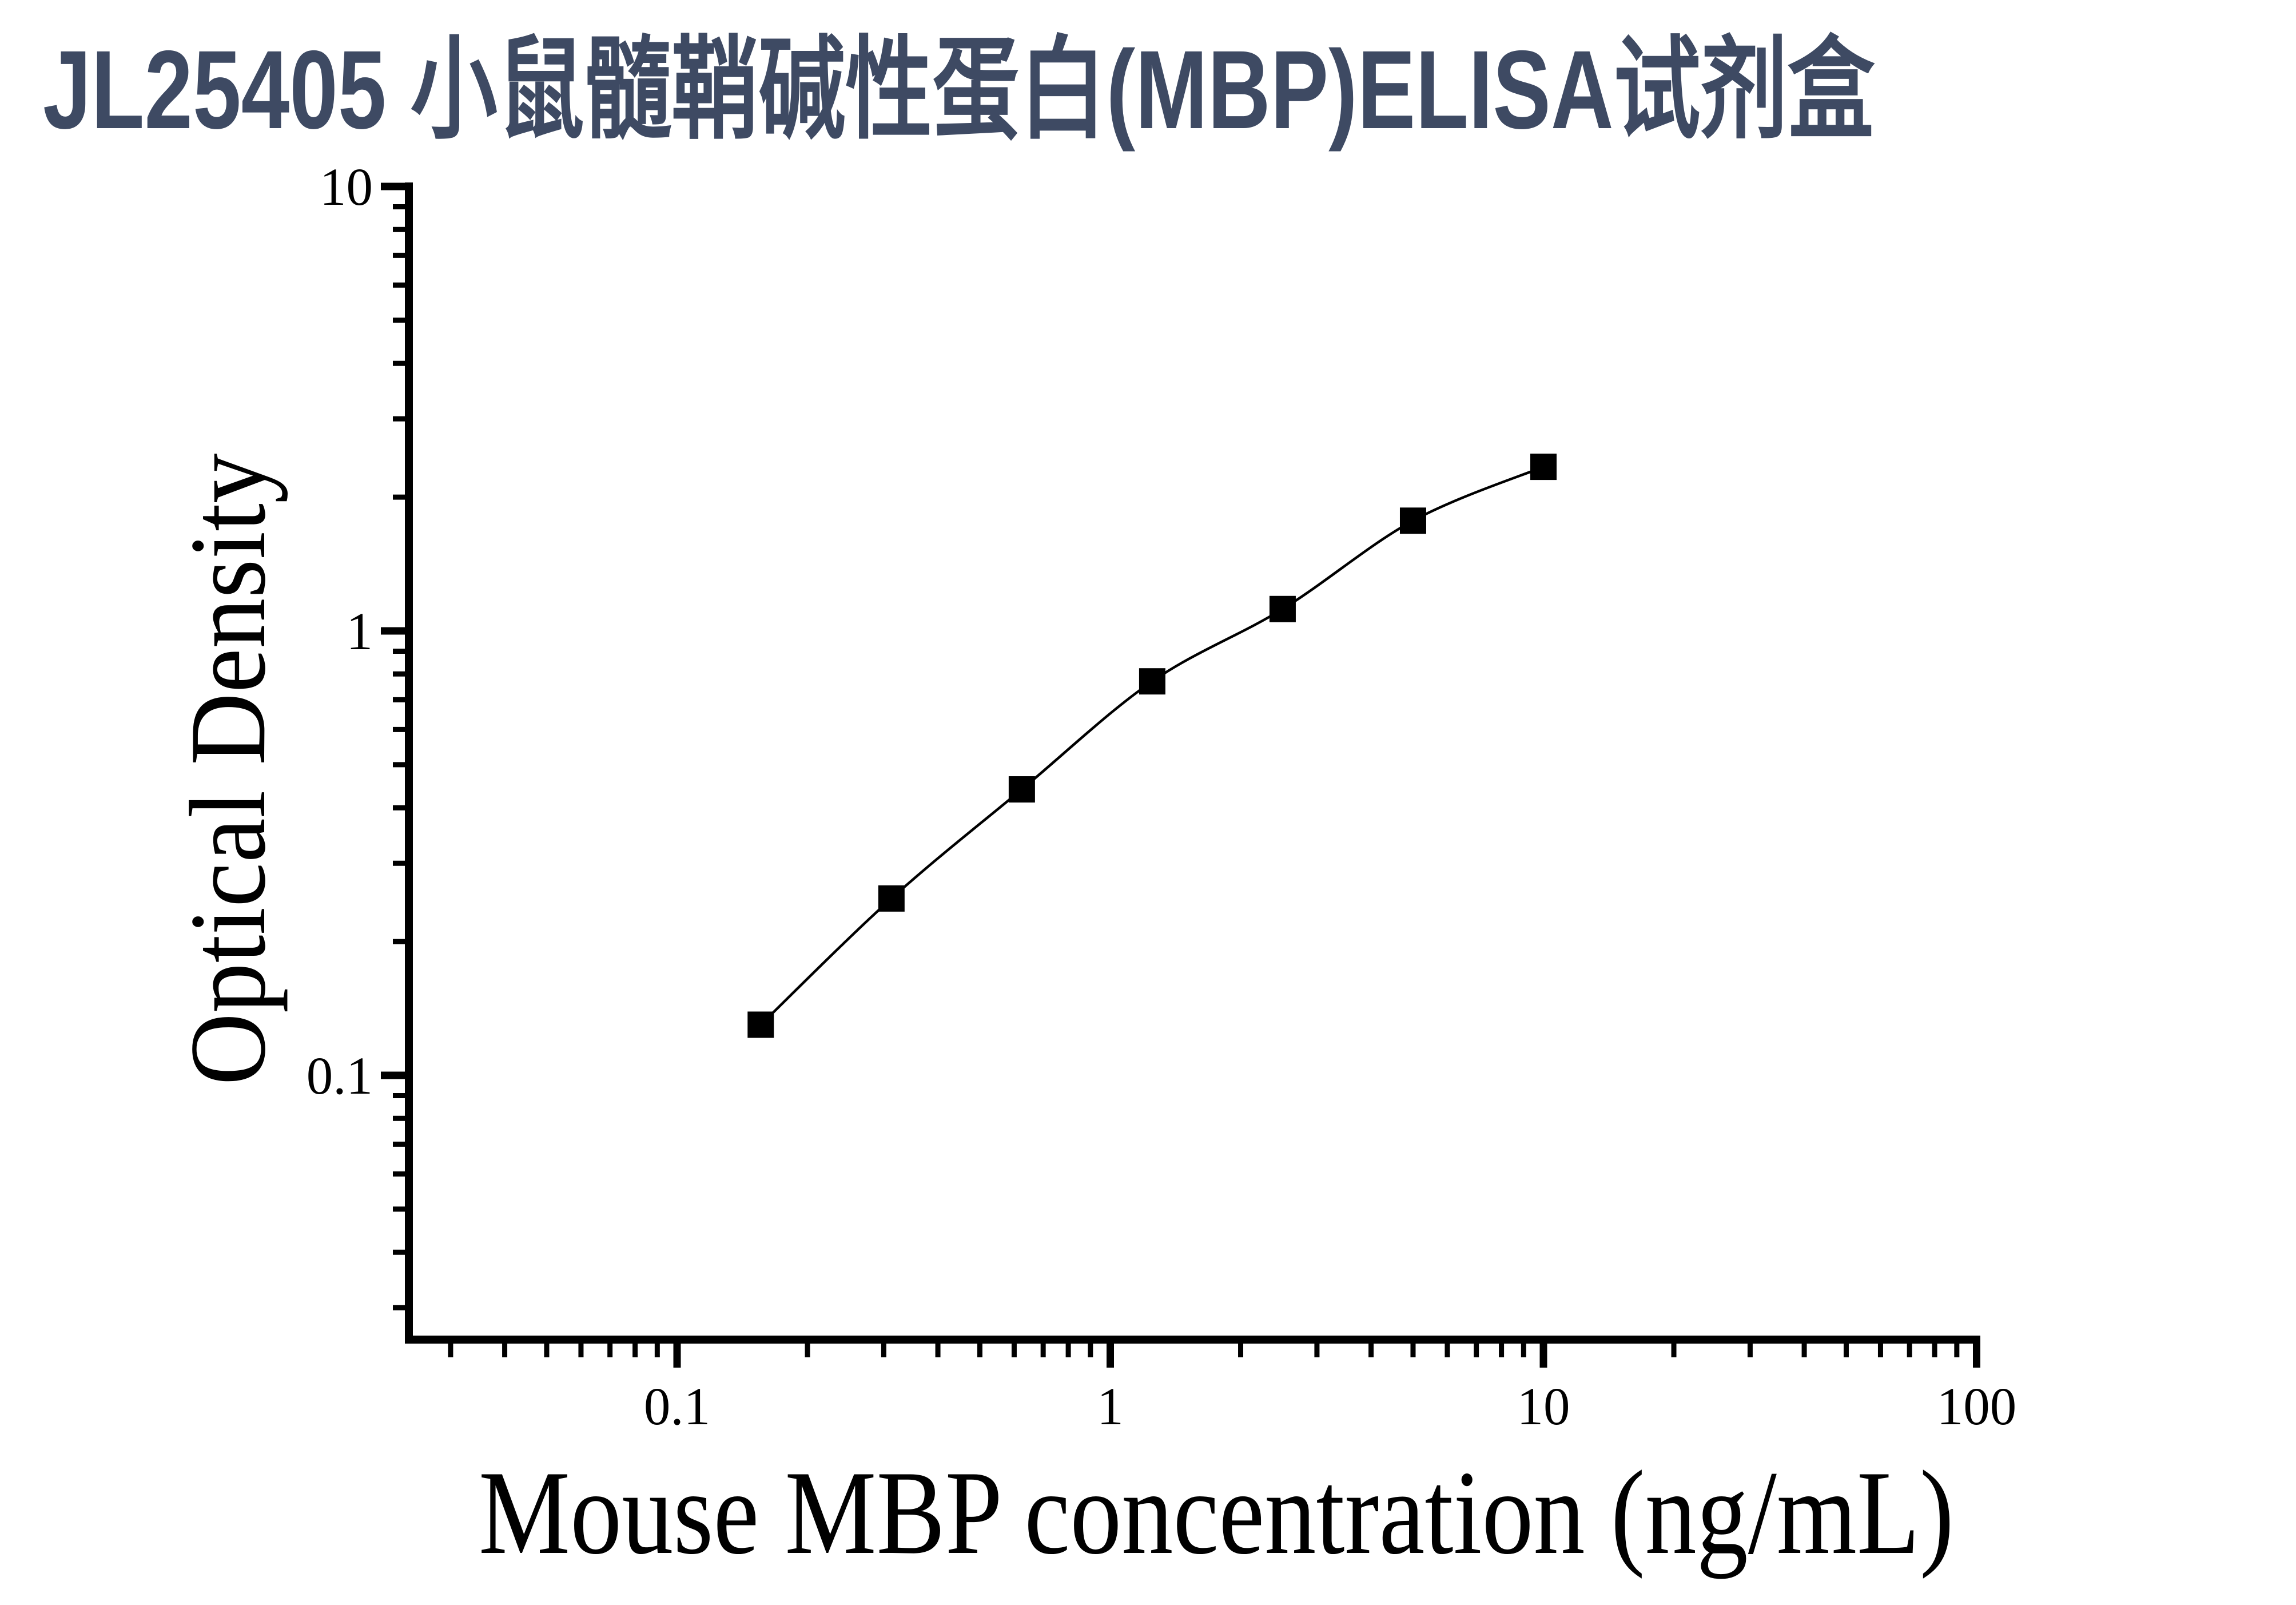 The image size is (2296, 1605). Describe the element at coordinates (959, 89) in the screenshot. I see `page-title: JL25405 小鼠髓鞘碱性蛋白(MBP)ELISA试剂盒` at that location.